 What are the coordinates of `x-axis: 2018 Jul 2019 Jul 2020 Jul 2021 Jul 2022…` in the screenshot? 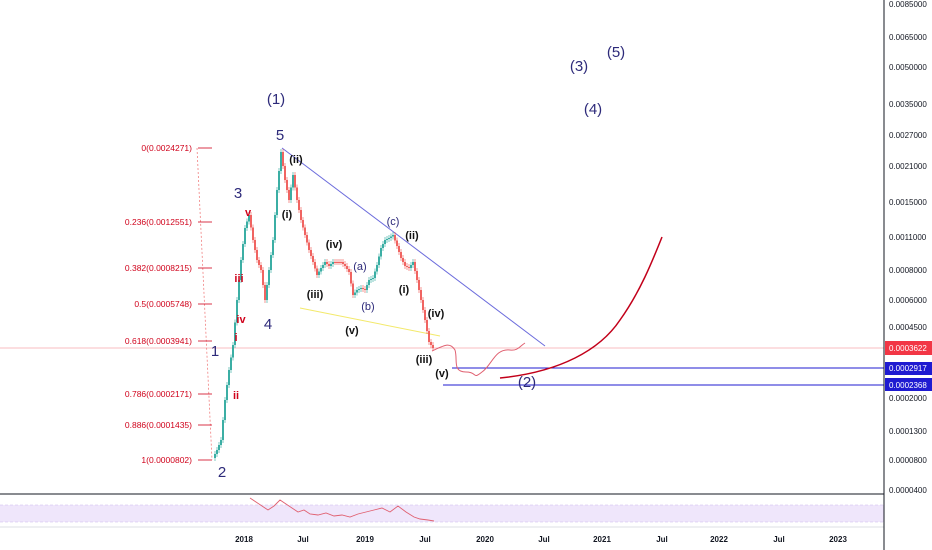 It's located at (541, 539).